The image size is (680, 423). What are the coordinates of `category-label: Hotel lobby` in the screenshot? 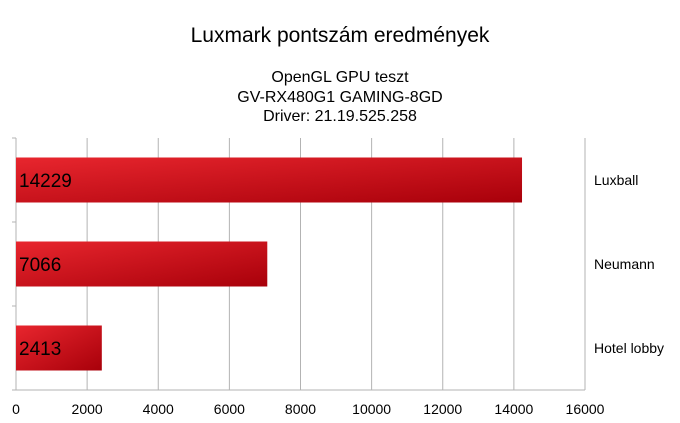 It's located at (629, 348).